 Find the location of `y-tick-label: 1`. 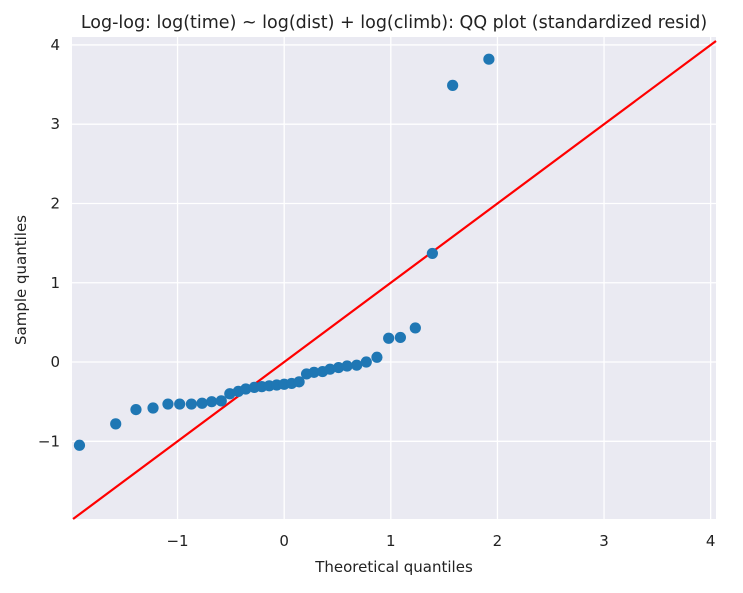

y-tick-label: 1 is located at coordinates (55, 283).